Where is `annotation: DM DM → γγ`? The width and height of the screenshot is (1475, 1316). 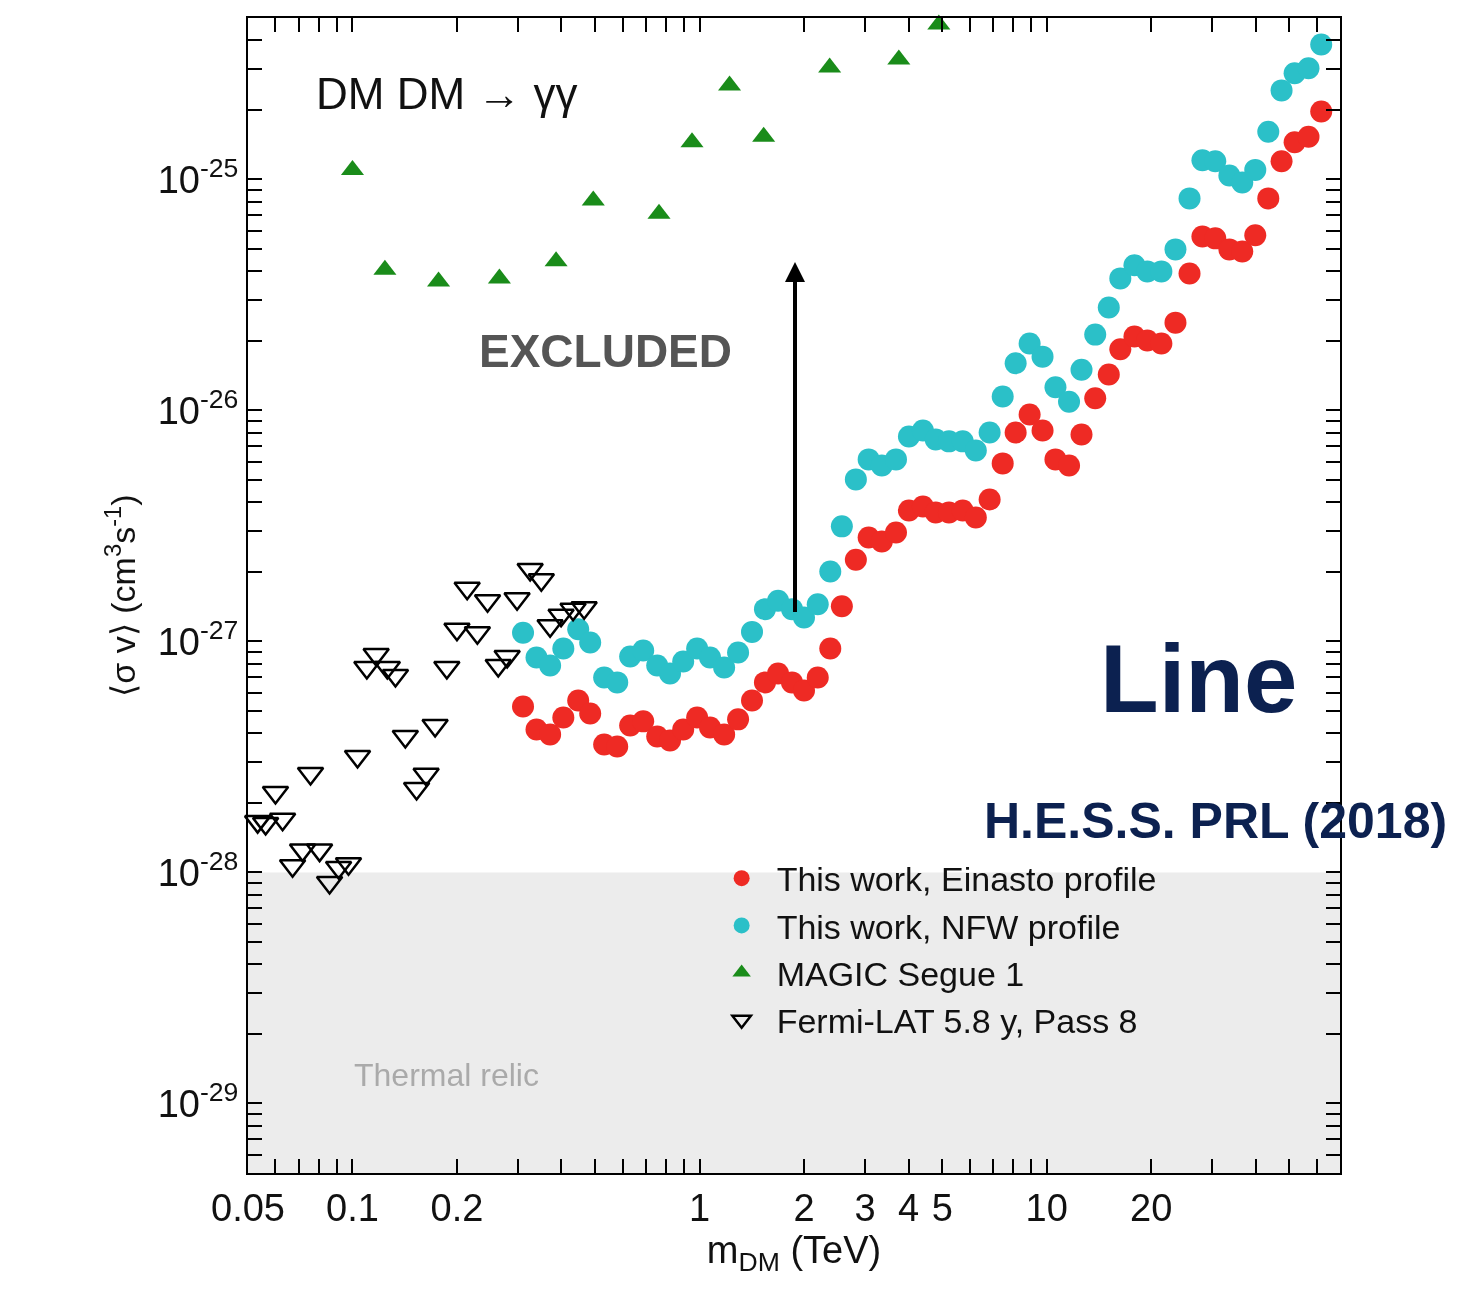 annotation: DM DM → γγ is located at coordinates (447, 93).